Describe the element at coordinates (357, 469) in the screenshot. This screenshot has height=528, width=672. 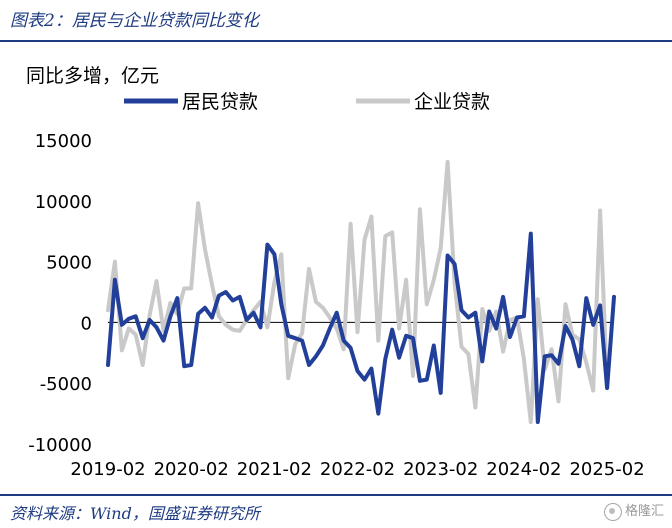
I see `x-tick-label: 2022-02` at that location.